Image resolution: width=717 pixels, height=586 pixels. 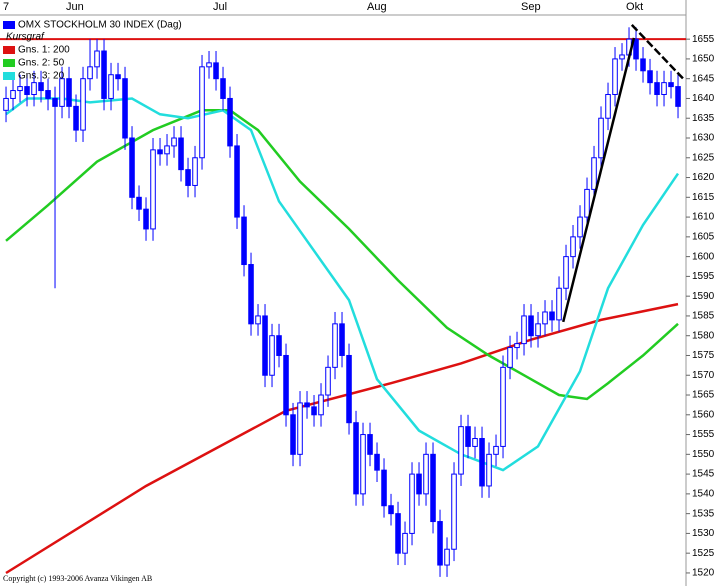 I want to click on x-tick-label: Sep, so click(x=531, y=7).